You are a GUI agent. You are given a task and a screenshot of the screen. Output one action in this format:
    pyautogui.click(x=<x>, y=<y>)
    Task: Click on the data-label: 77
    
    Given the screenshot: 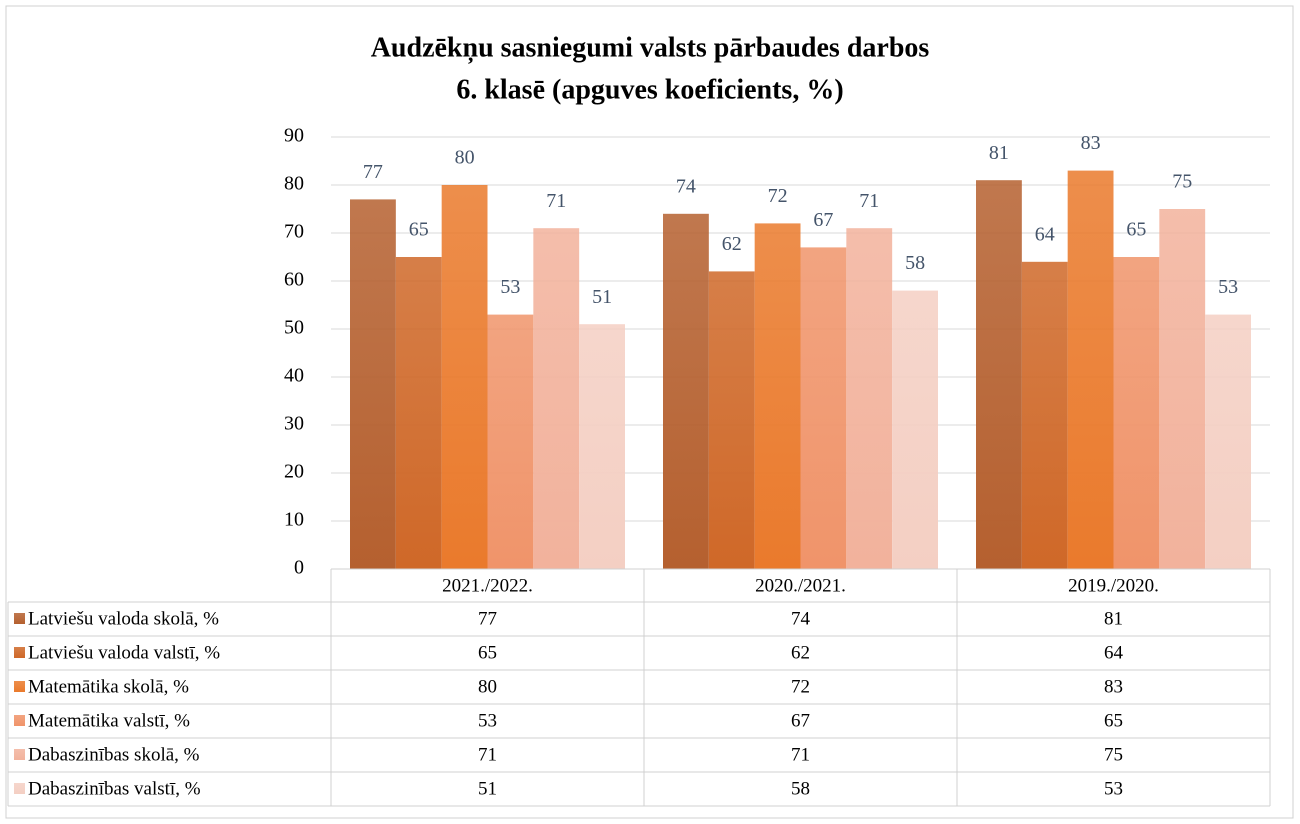 What is the action you would take?
    pyautogui.click(x=373, y=172)
    